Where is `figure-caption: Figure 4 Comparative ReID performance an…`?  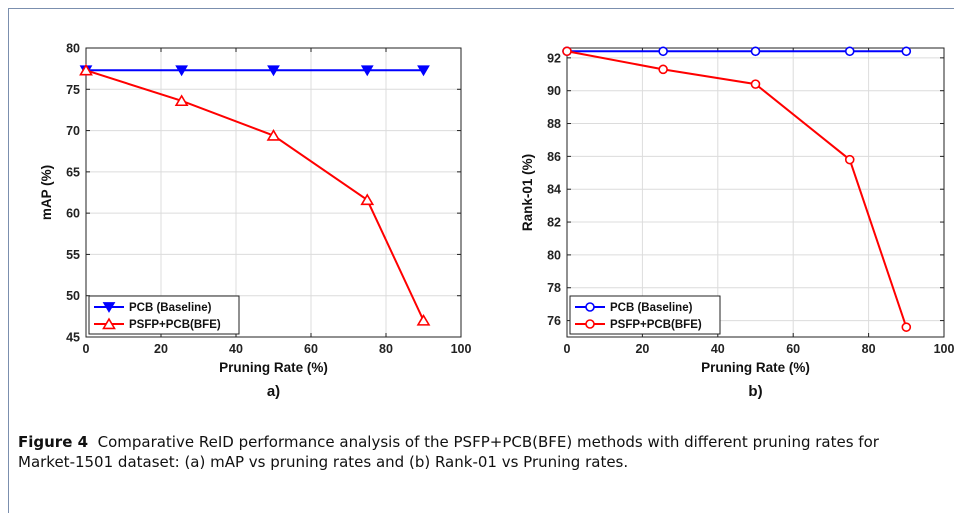
figure-caption: Figure 4 Comparative ReID performance an… is located at coordinates (478, 452).